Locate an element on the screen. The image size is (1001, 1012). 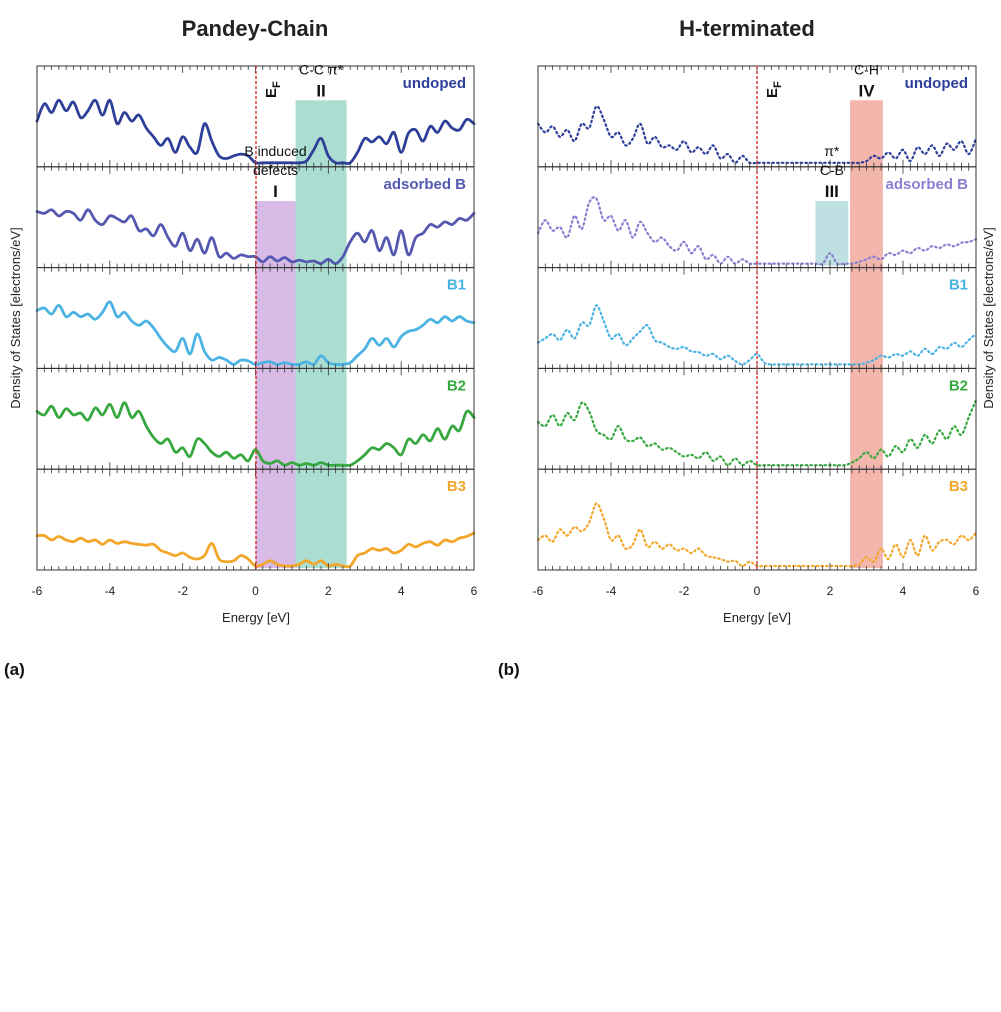
panel-label: (b) is located at coordinates (509, 669).